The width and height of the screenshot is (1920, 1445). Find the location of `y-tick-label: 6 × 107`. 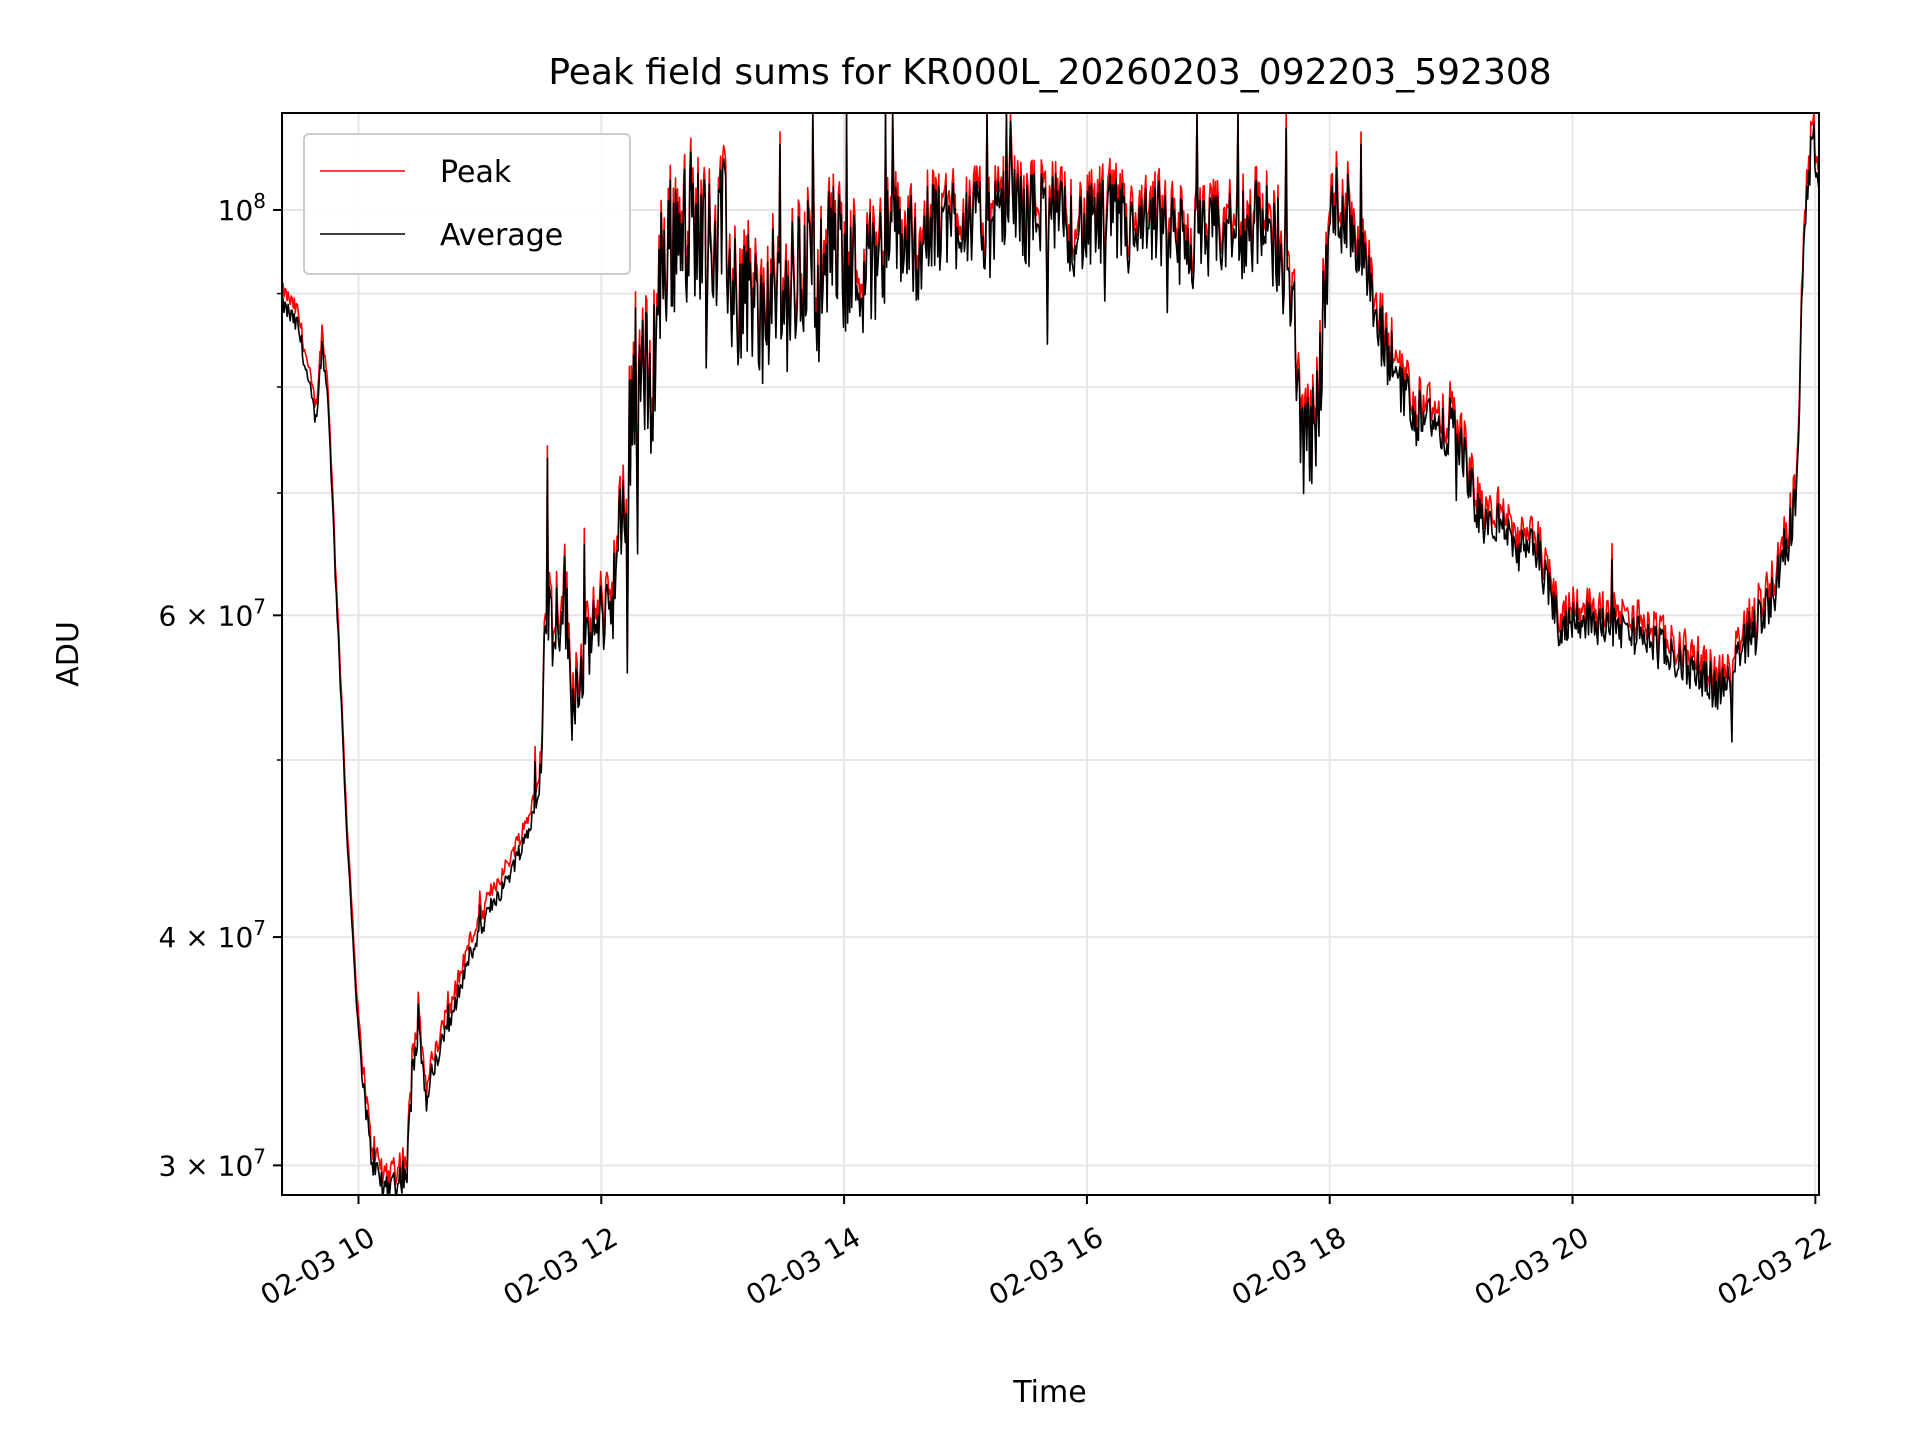

y-tick-label: 6 × 107 is located at coordinates (212, 613).